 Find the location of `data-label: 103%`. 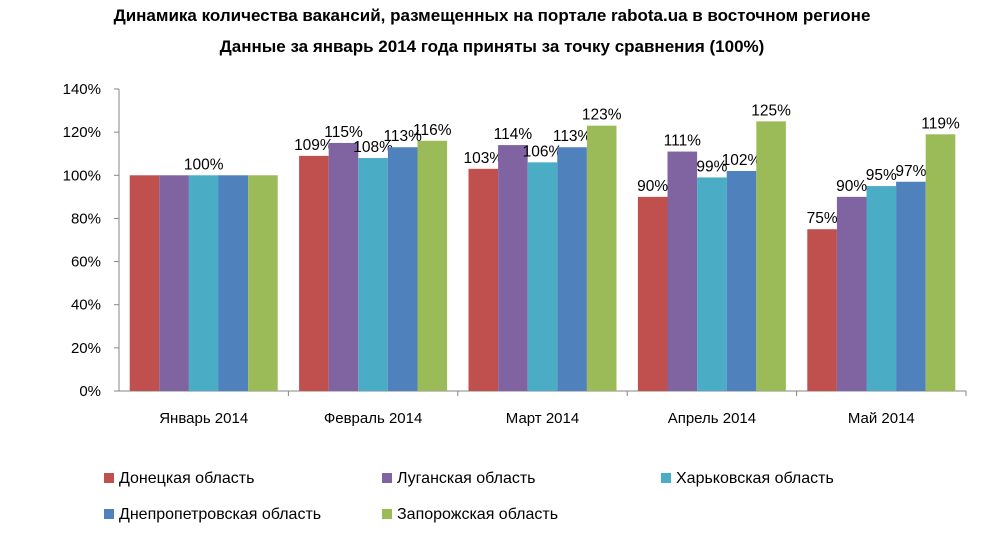

data-label: 103% is located at coordinates (483, 158).